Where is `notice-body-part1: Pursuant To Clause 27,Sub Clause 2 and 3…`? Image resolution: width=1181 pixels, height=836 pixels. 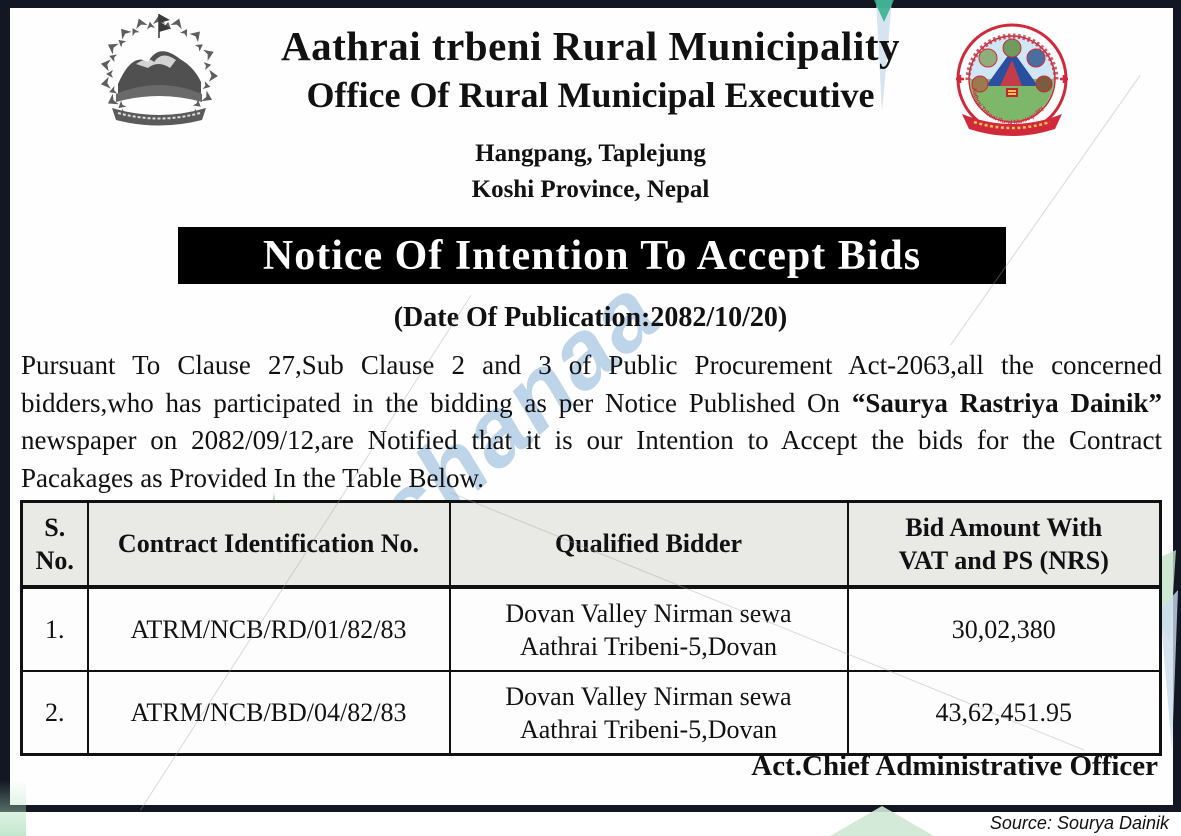 notice-body-part1: Pursuant To Clause 27,Sub Clause 2 and 3… is located at coordinates (591, 384).